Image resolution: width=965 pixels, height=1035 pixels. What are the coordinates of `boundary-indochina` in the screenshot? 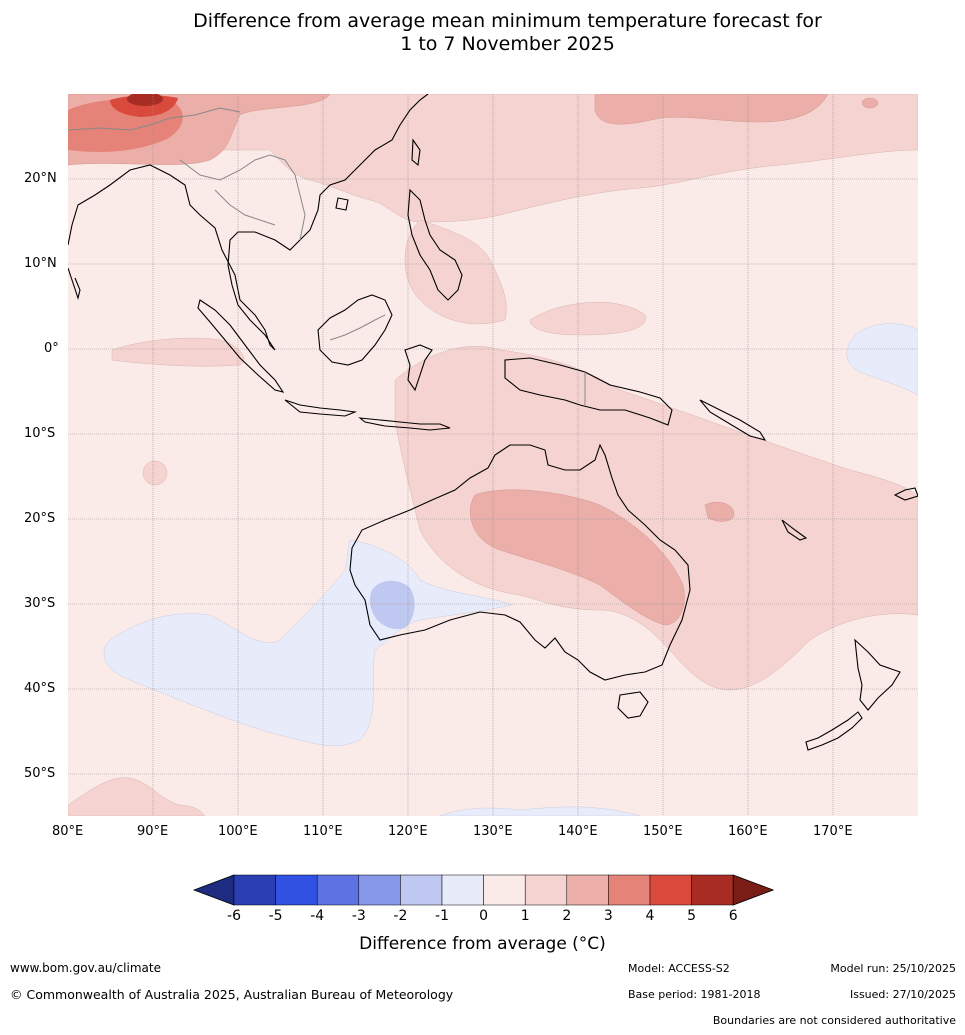 It's located at (242, 197).